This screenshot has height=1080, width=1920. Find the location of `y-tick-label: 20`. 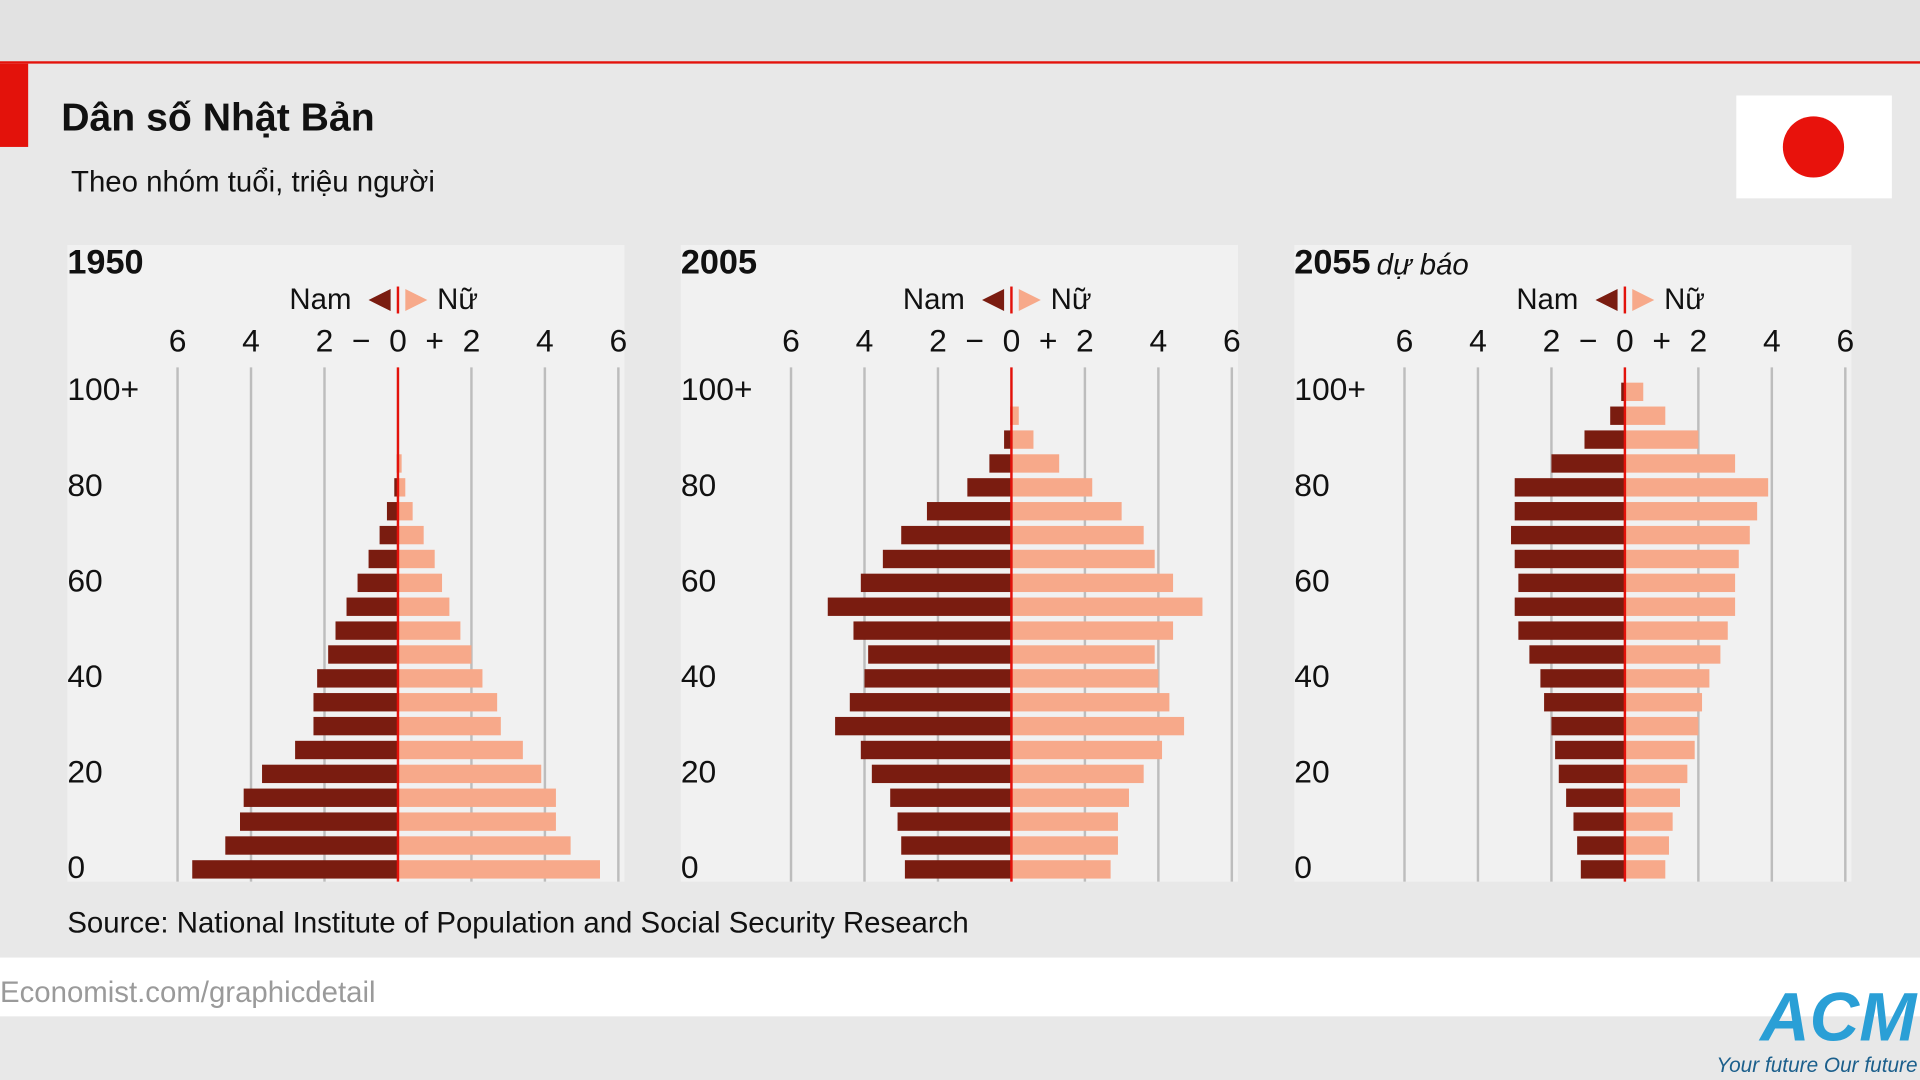

y-tick-label: 20 is located at coordinates (698, 771).